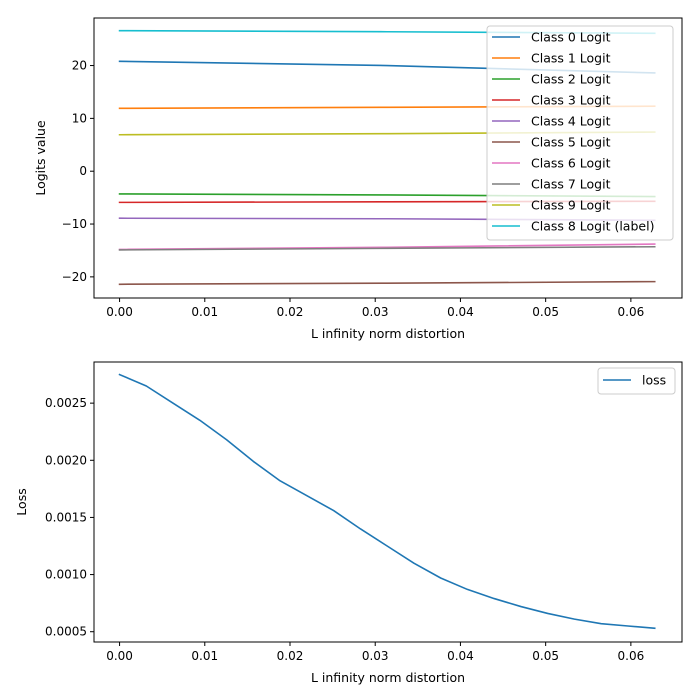 Image resolution: width=700 pixels, height=700 pixels. I want to click on loss-x-tick-label: 0.01, so click(204, 656).